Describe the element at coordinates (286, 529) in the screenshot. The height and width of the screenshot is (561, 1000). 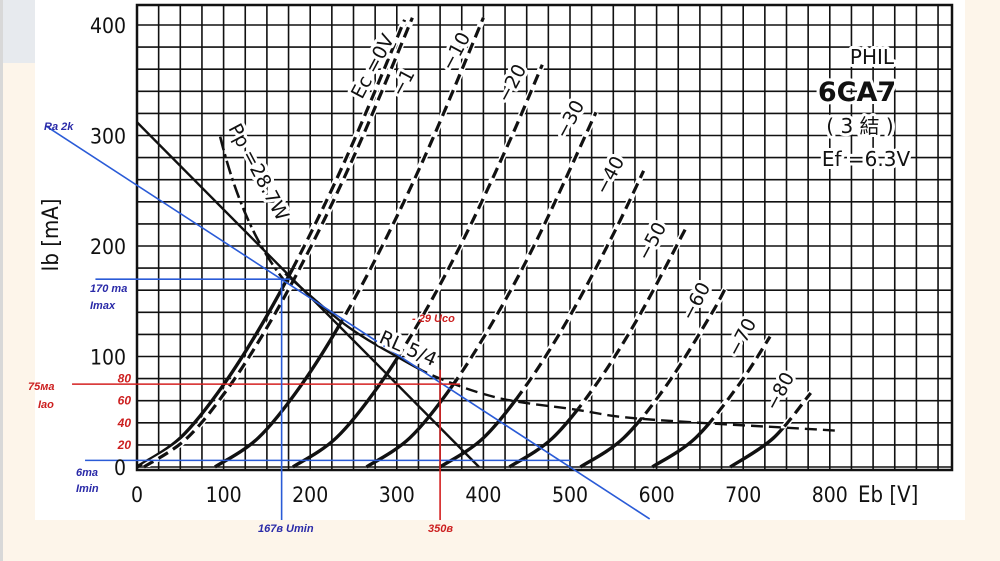
I see `umin-label: 167в Umin` at that location.